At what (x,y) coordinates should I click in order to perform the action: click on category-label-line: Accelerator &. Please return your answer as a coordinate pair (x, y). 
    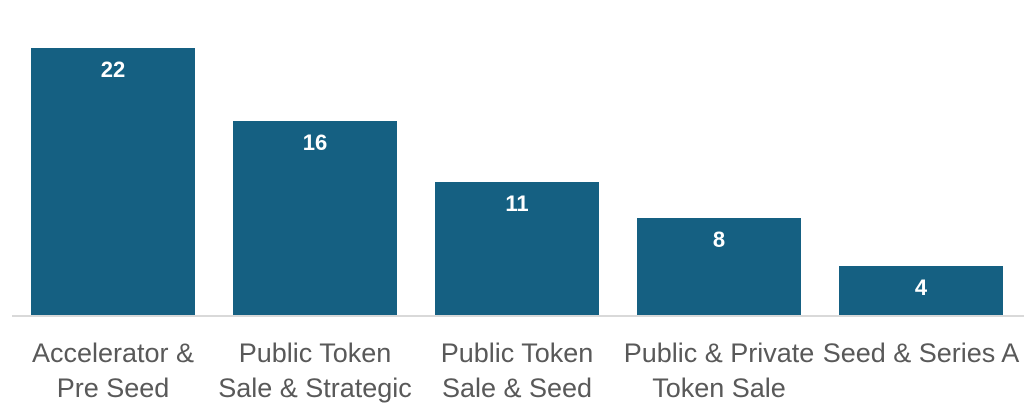
    Looking at the image, I should click on (113, 353).